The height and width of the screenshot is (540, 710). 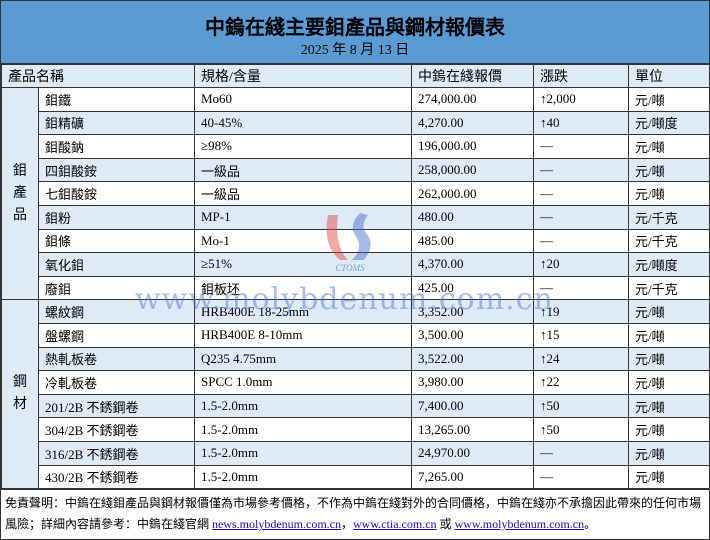 What do you see at coordinates (472, 477) in the screenshot?
I see `price: 7,265.00` at bounding box center [472, 477].